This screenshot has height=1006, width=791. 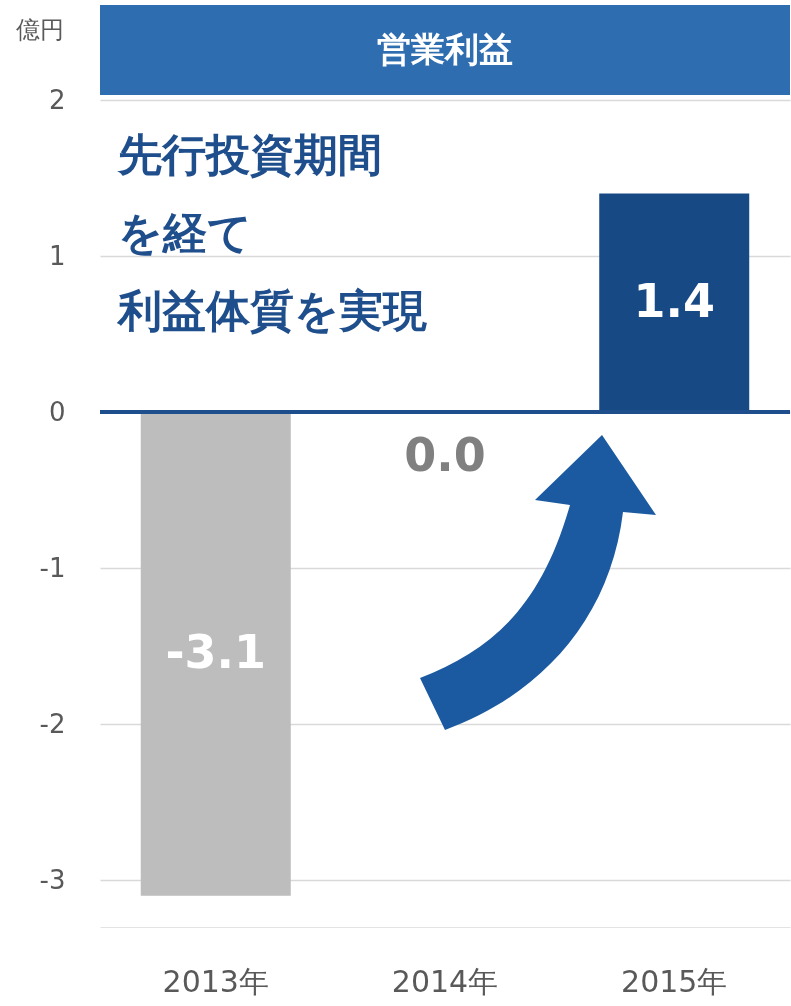 I want to click on data-label: 1.4, so click(x=674, y=300).